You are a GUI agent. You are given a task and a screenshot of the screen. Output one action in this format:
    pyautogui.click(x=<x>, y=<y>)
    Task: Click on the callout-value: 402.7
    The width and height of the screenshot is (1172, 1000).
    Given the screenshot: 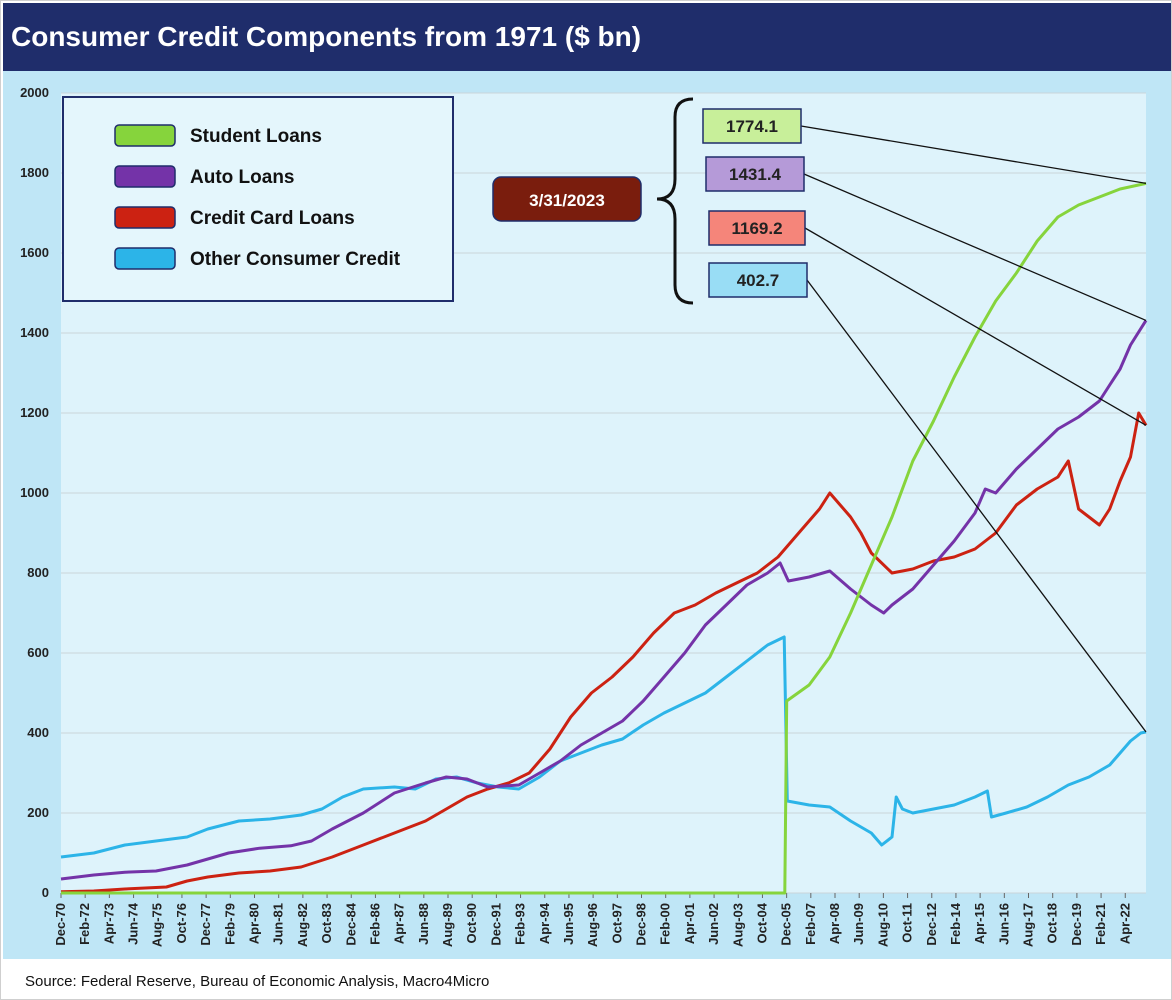 What is the action you would take?
    pyautogui.click(x=758, y=280)
    